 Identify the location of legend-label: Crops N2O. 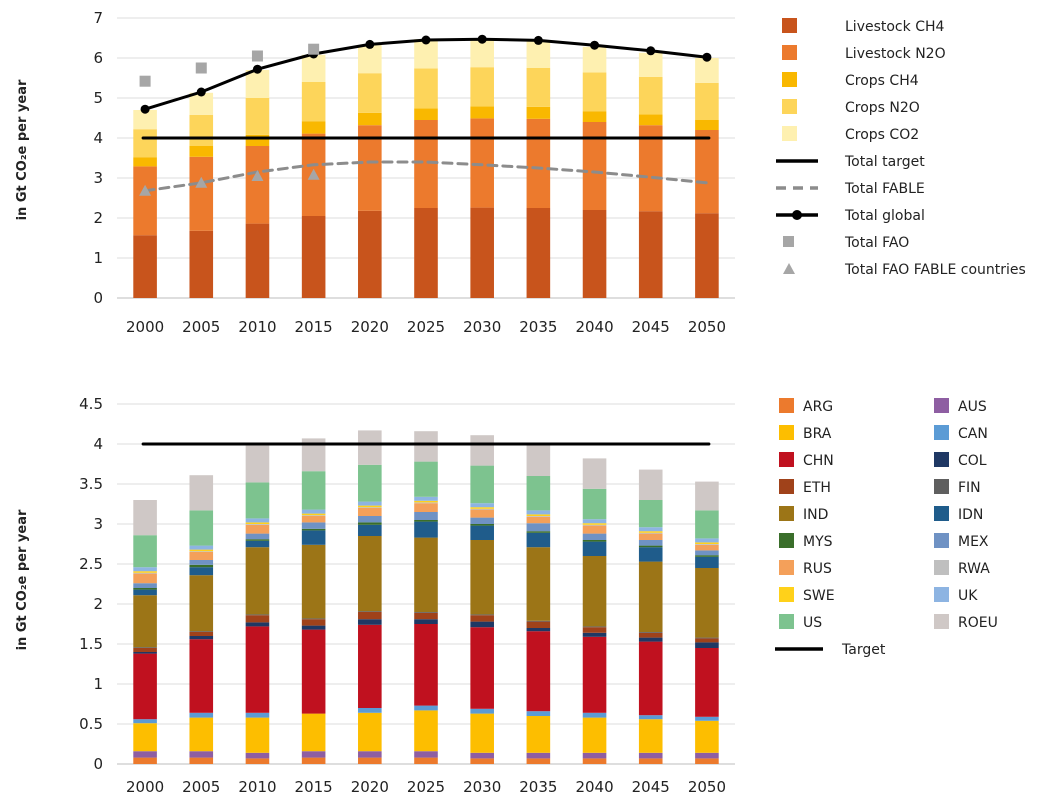
(882, 108).